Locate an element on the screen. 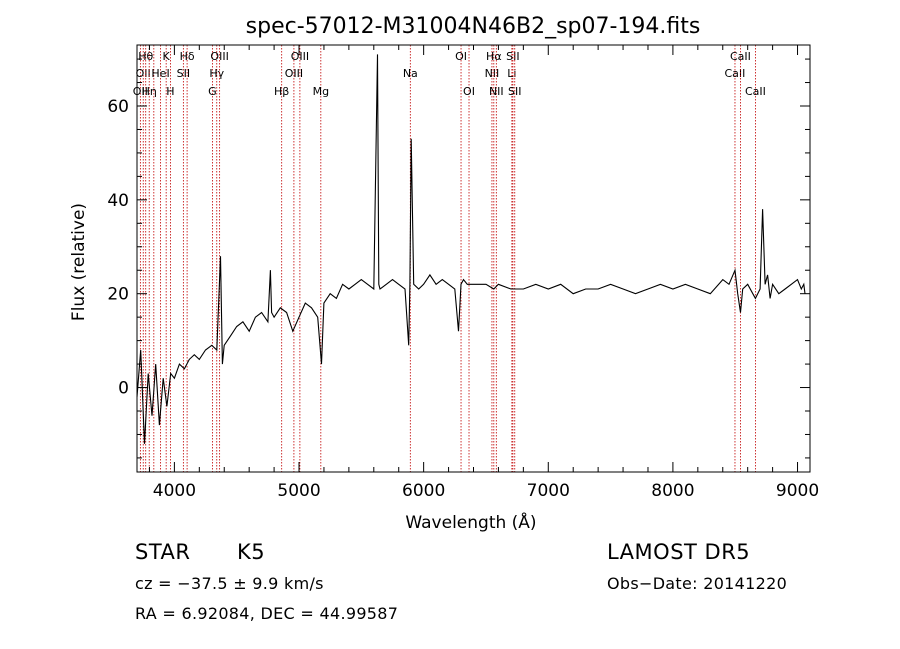  x-axis-label: Wavelength (Å) is located at coordinates (470, 522).